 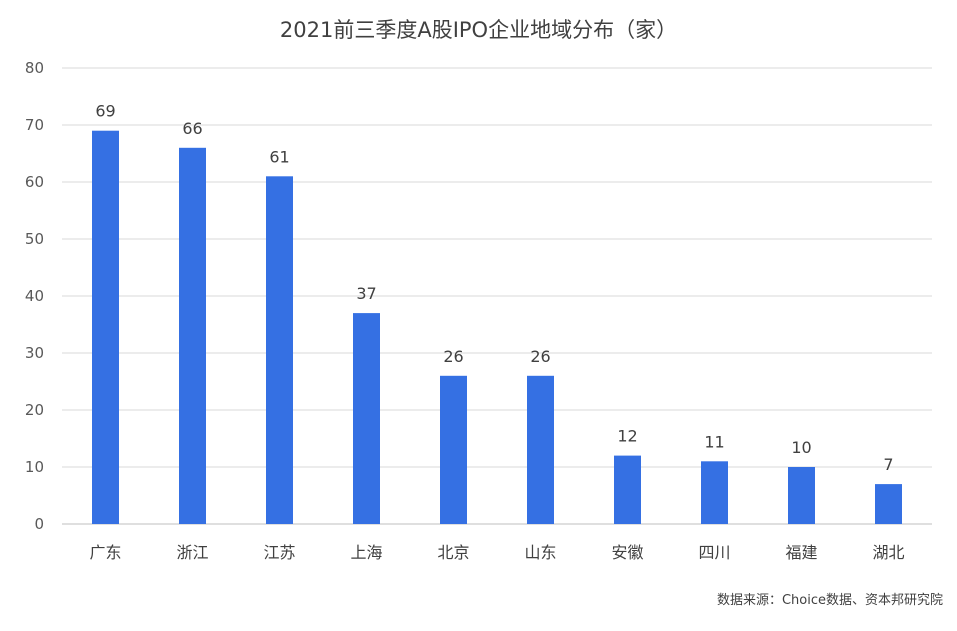 I want to click on data-source-note: 数据来源：Choice数据、资本邦研究院, so click(x=829, y=600).